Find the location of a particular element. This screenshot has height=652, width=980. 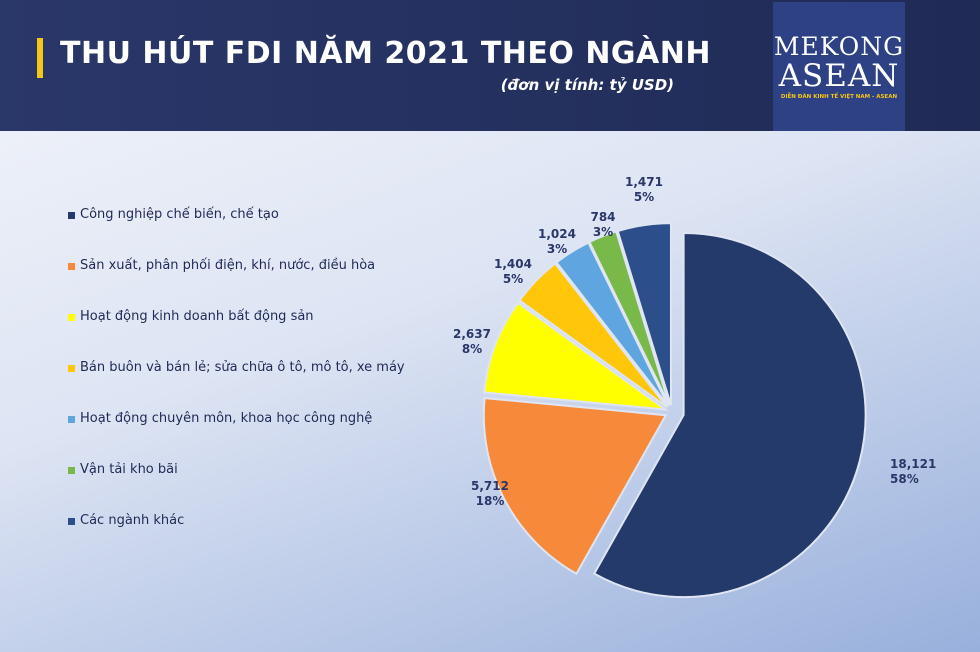

legend-item: Hoạt động chuyên môn, khoa học công nghệ is located at coordinates (236, 436).